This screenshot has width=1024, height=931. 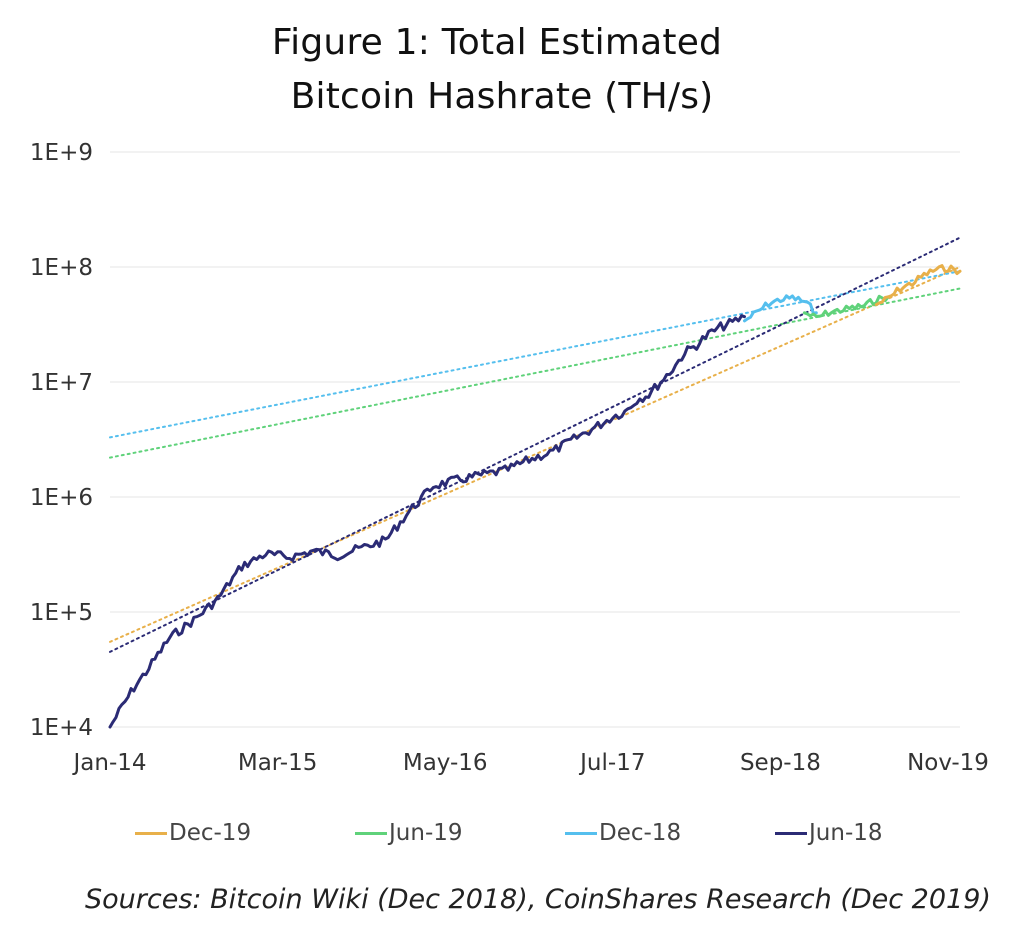 What do you see at coordinates (846, 833) in the screenshot?
I see `legend-label: Jun-18` at bounding box center [846, 833].